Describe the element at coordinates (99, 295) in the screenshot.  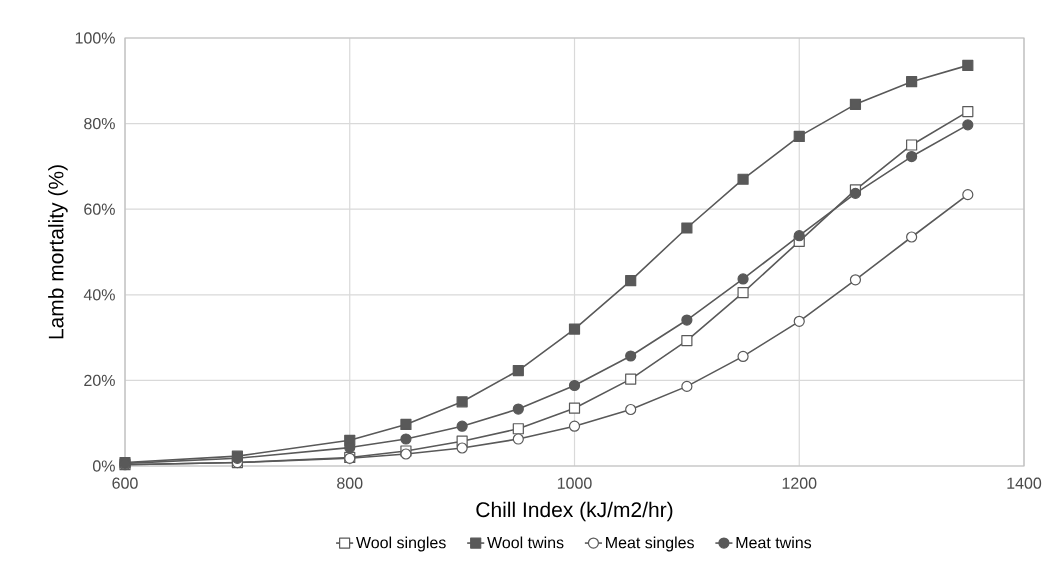
I see `y-tick-label: 40%` at that location.